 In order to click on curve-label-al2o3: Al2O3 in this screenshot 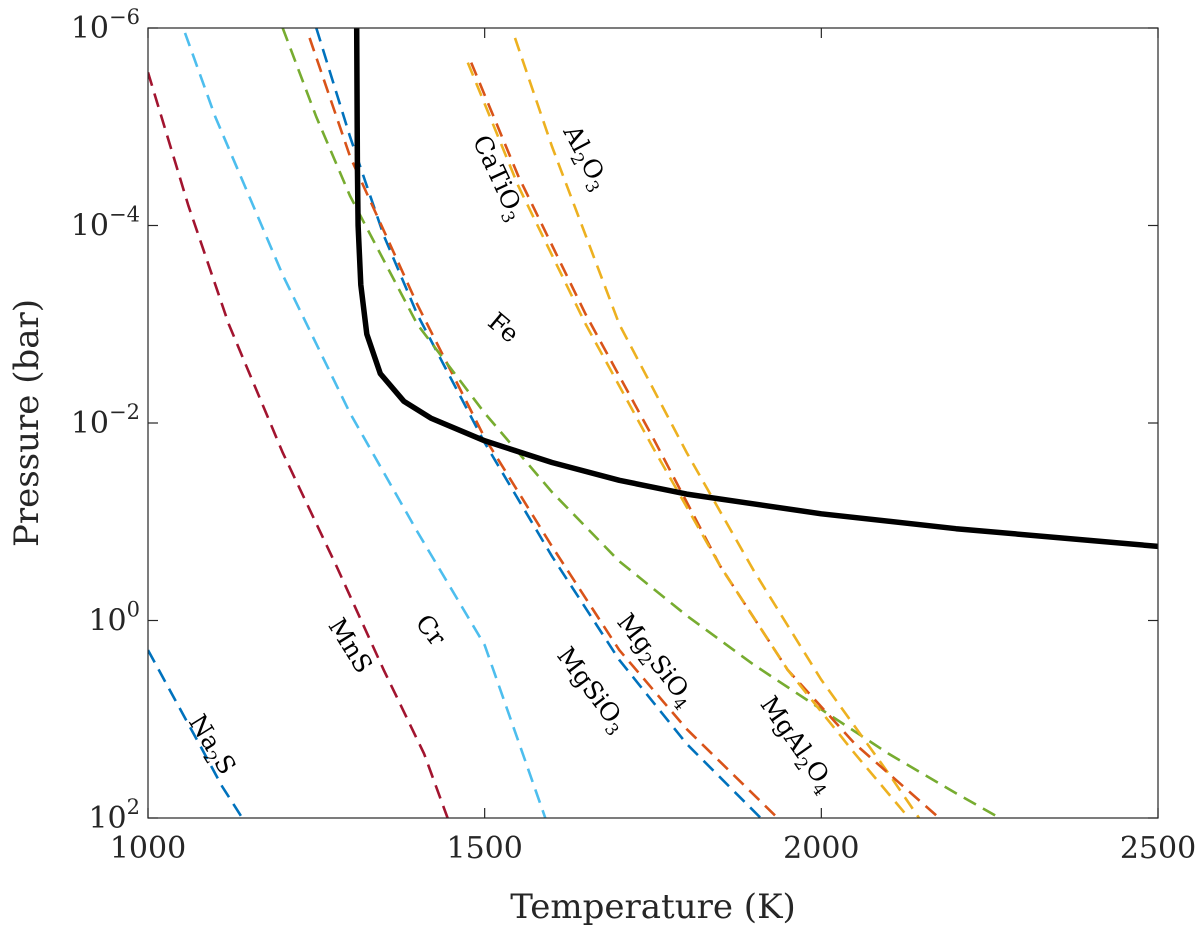, I will do `click(584, 158)`.